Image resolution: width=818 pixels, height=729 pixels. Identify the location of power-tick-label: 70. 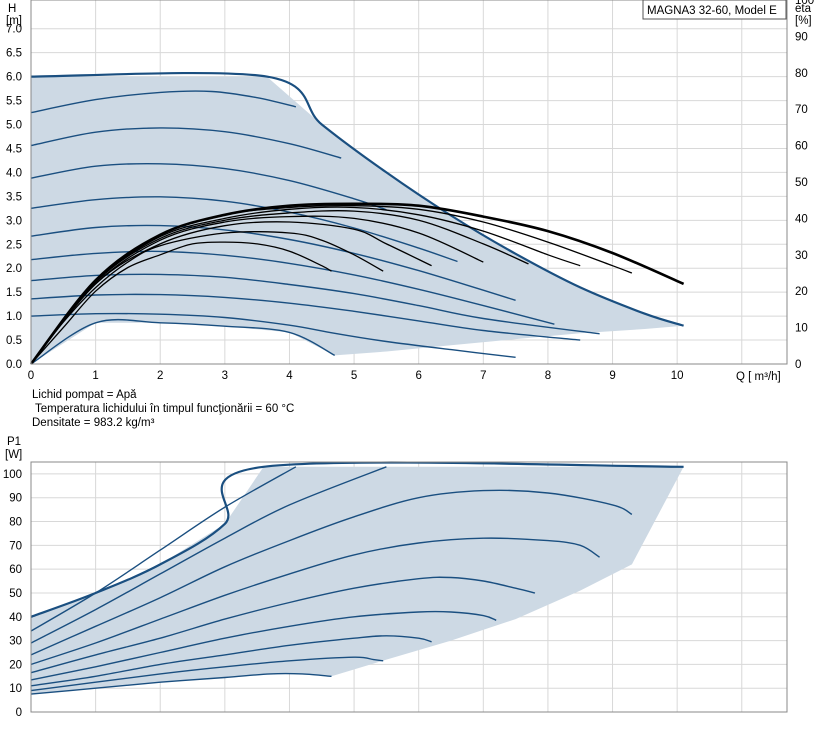
(15, 546).